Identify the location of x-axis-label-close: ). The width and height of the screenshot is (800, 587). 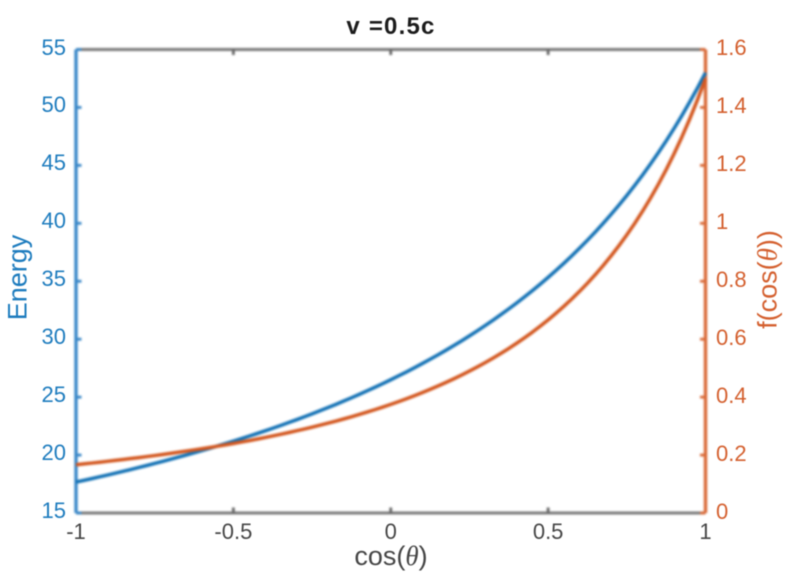
(423, 556).